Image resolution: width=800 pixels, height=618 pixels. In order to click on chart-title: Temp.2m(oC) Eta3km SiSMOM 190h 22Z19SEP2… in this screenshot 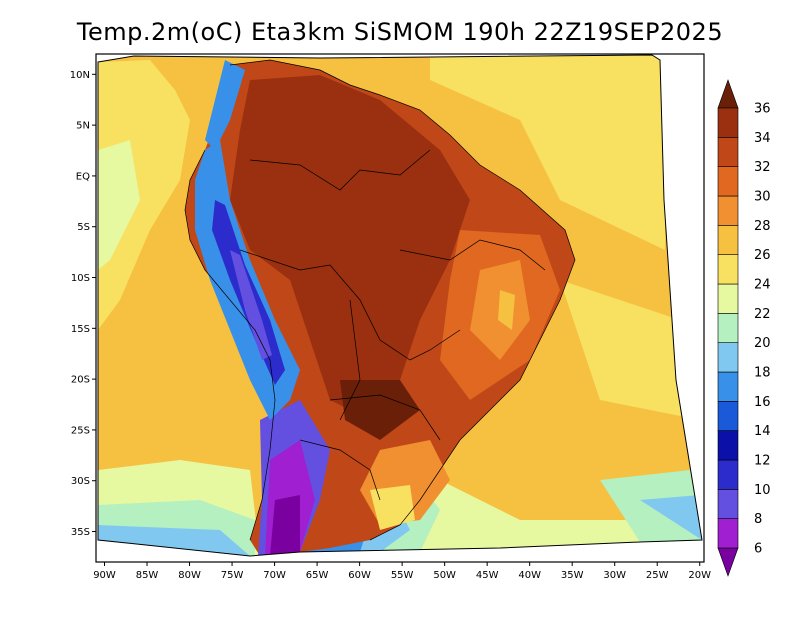, I will do `click(400, 32)`.